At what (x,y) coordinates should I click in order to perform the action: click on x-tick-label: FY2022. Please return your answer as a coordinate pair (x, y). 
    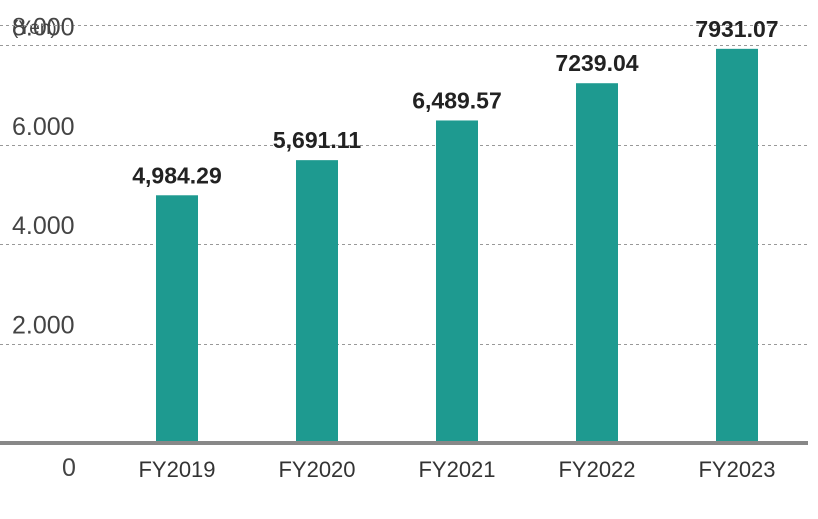
    Looking at the image, I should click on (596, 469).